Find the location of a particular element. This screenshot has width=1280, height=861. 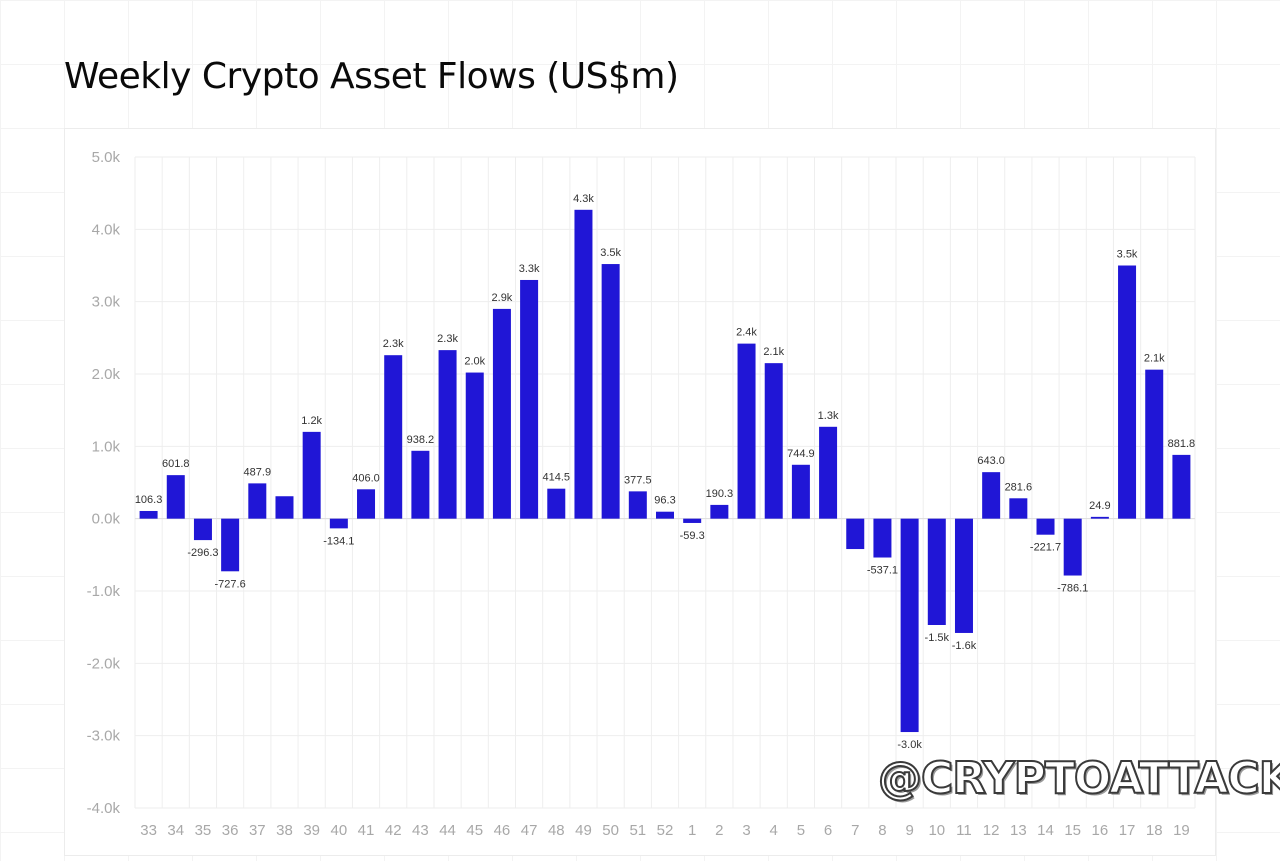

x-tick-label: 14 is located at coordinates (1045, 830).